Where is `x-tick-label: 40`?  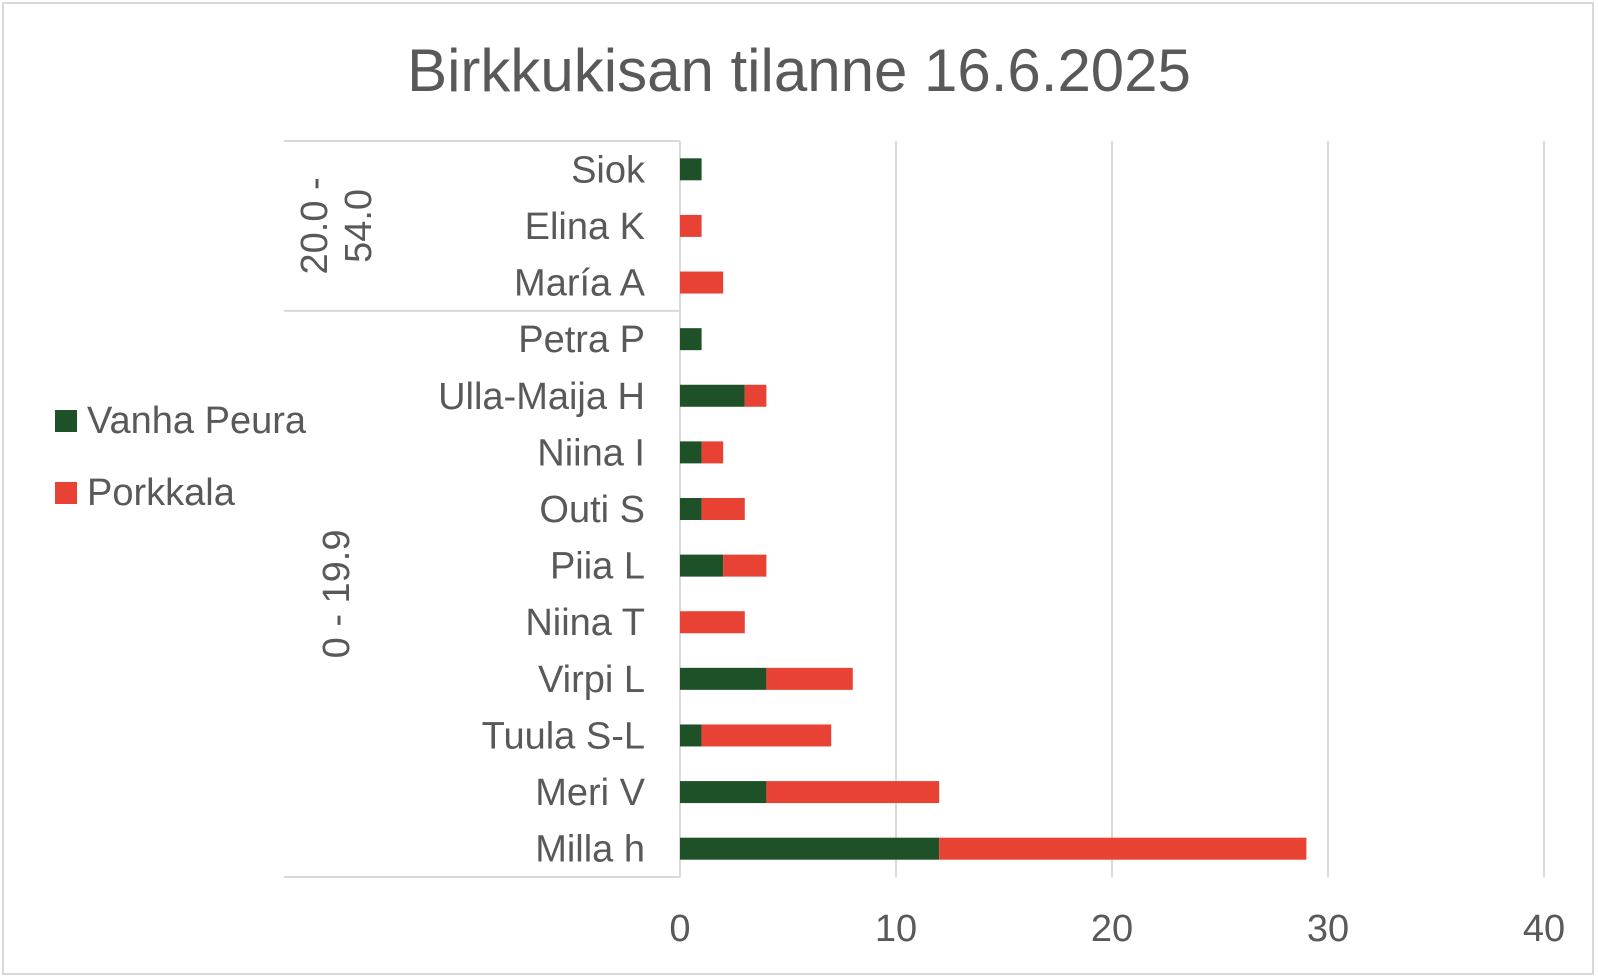
x-tick-label: 40 is located at coordinates (1544, 929).